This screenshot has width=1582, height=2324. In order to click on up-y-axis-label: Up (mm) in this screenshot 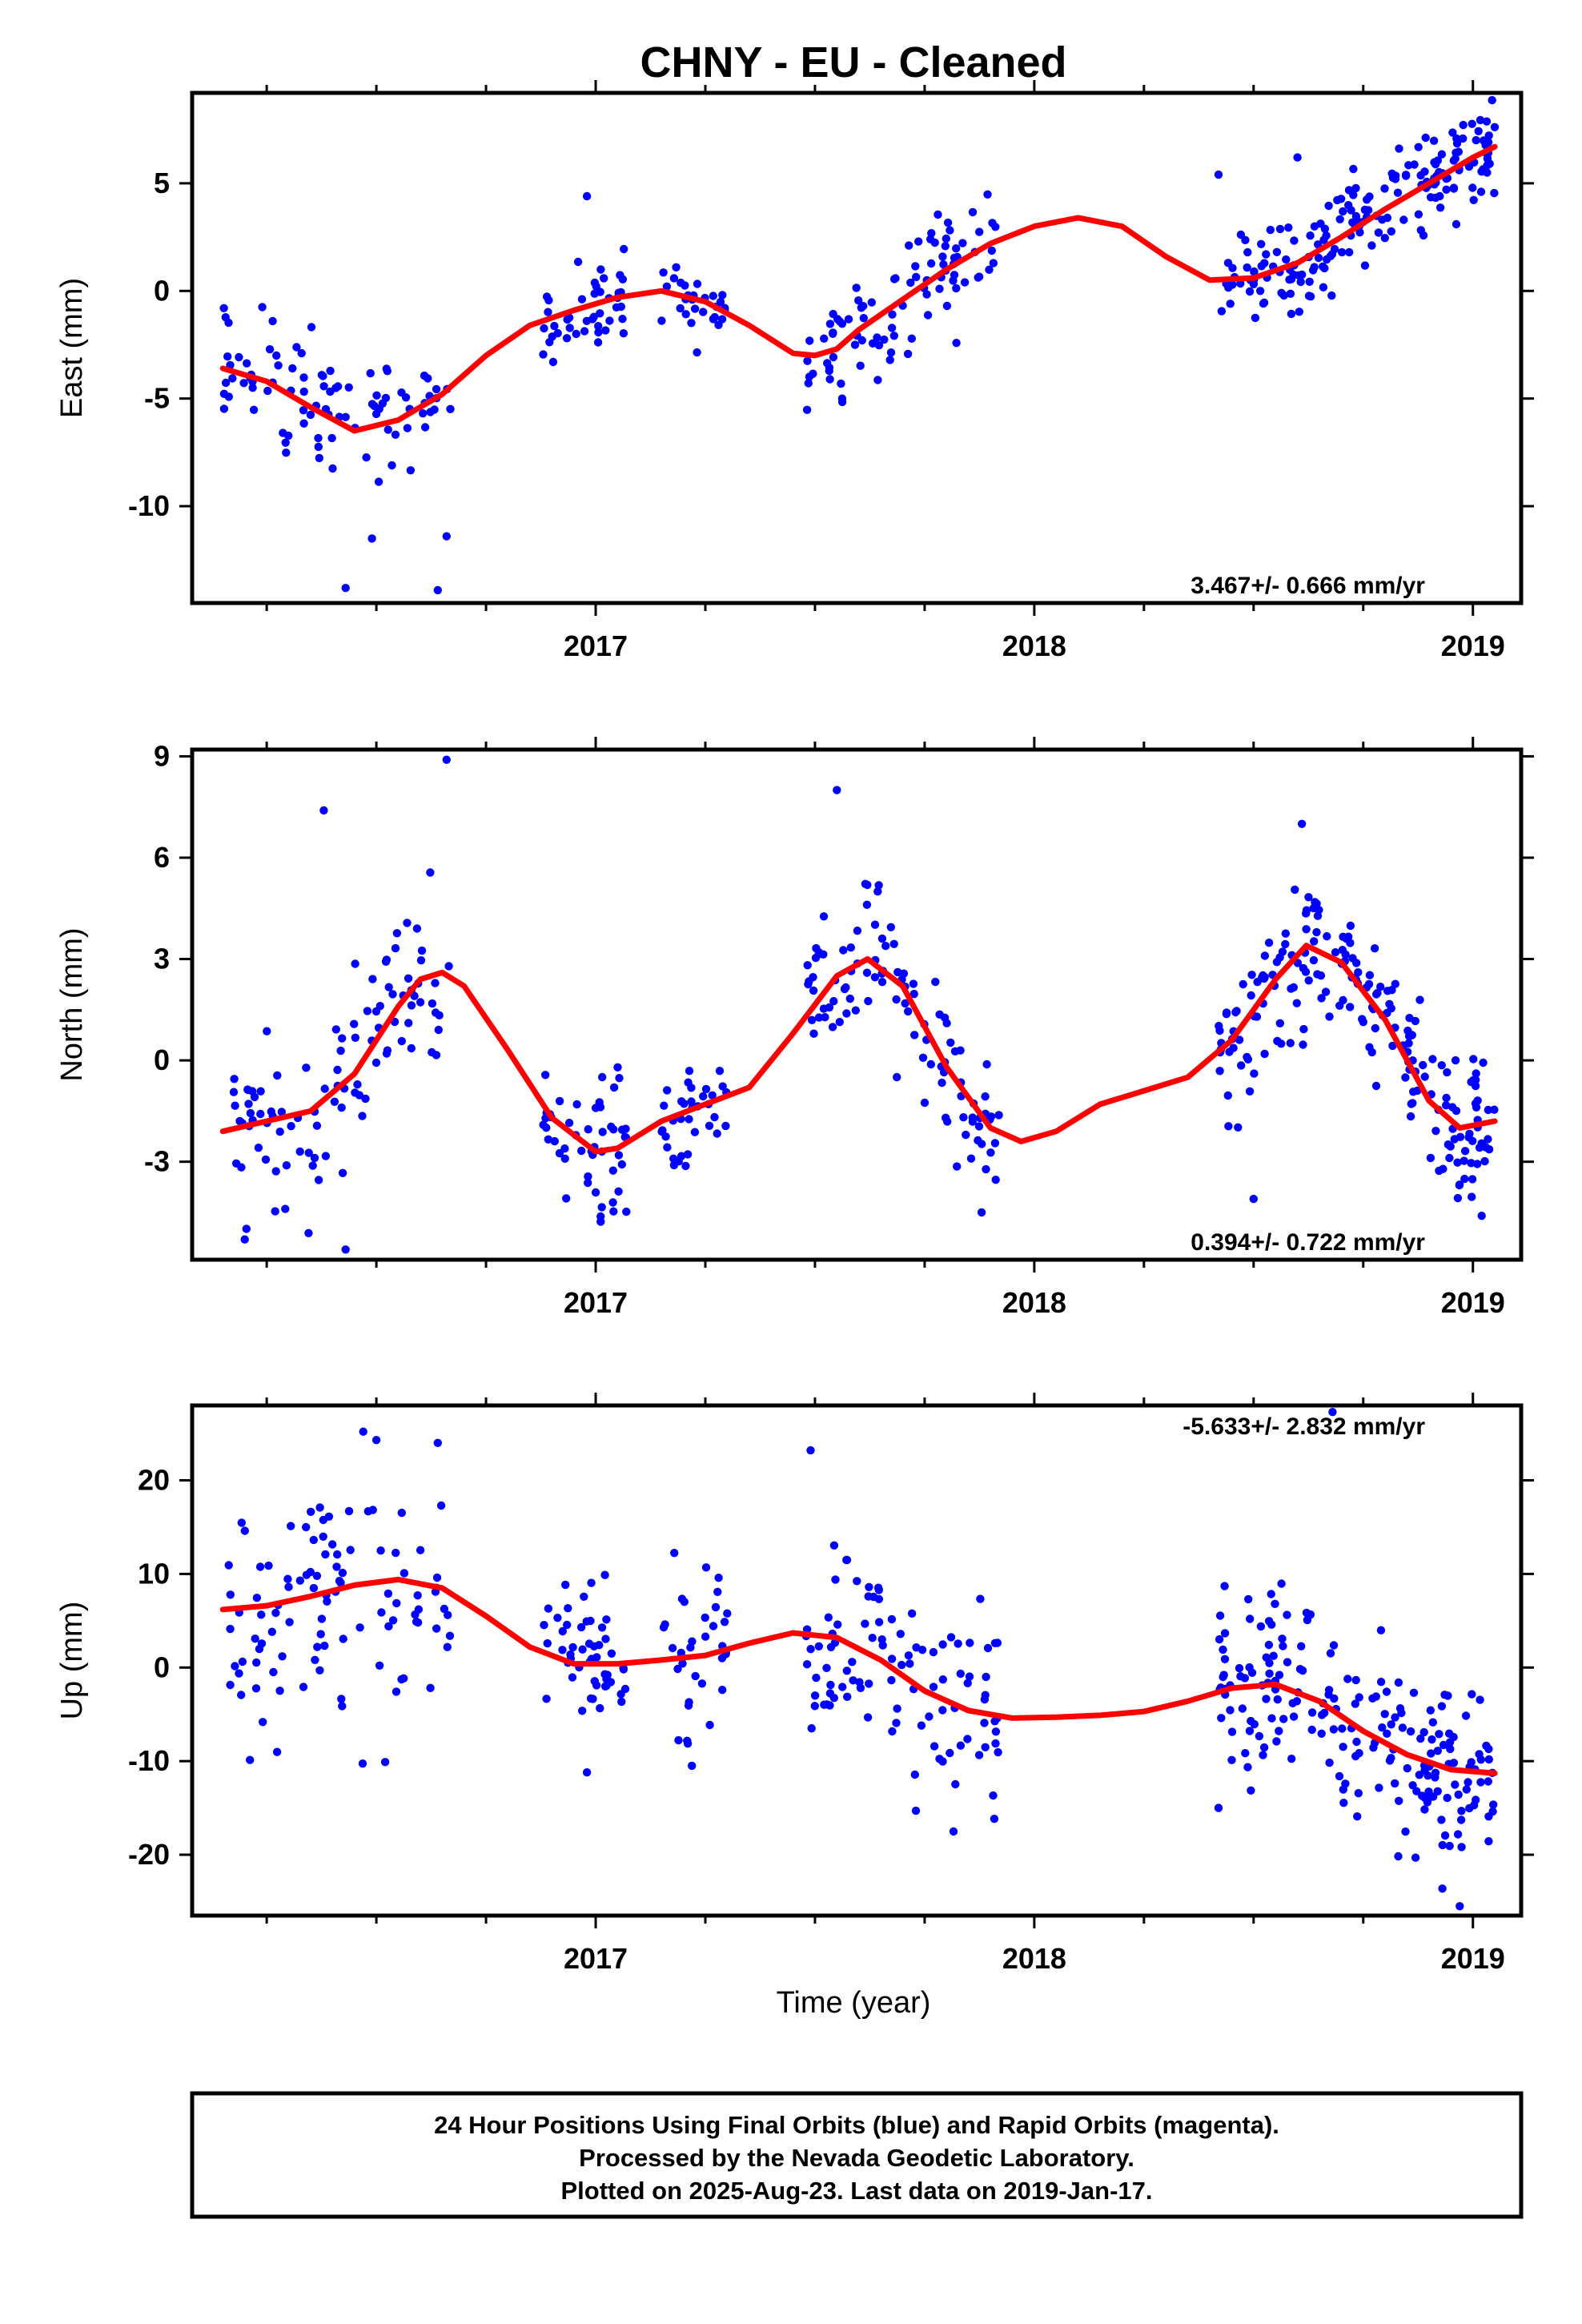, I will do `click(72, 1661)`.